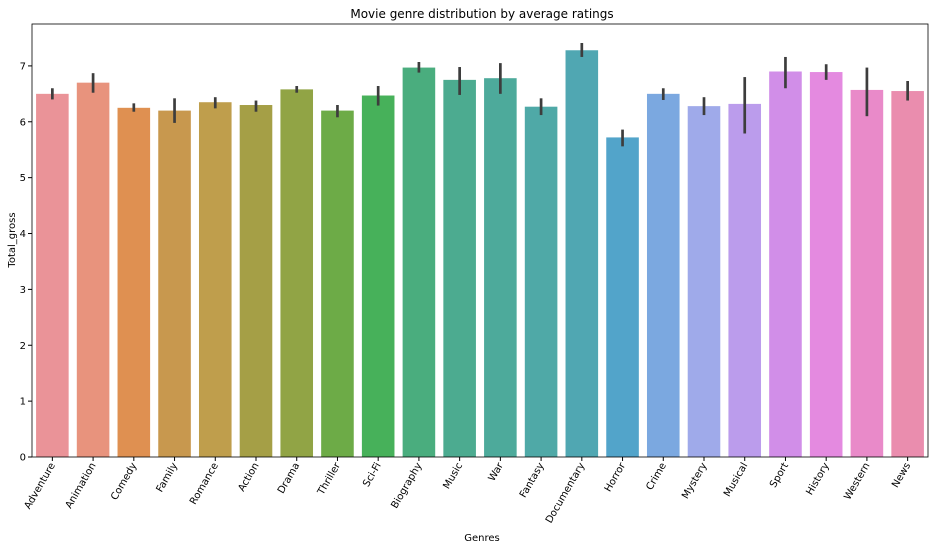  Describe the element at coordinates (81, 486) in the screenshot. I see `x-tick-label: Animation` at that location.